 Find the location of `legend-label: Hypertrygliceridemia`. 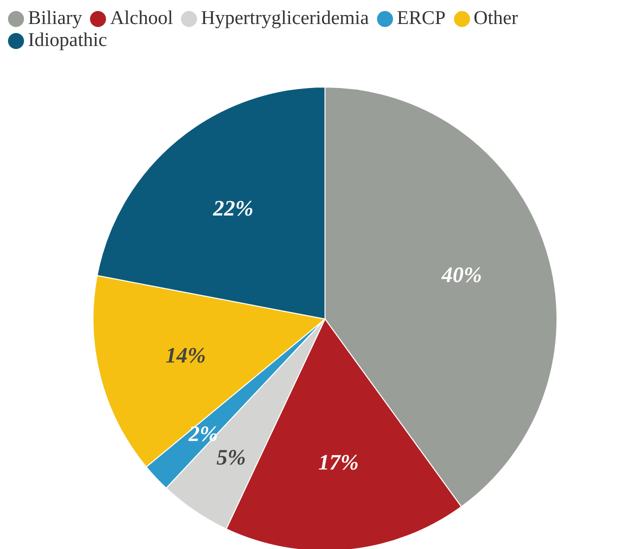

legend-label: Hypertrygliceridemia is located at coordinates (284, 19).